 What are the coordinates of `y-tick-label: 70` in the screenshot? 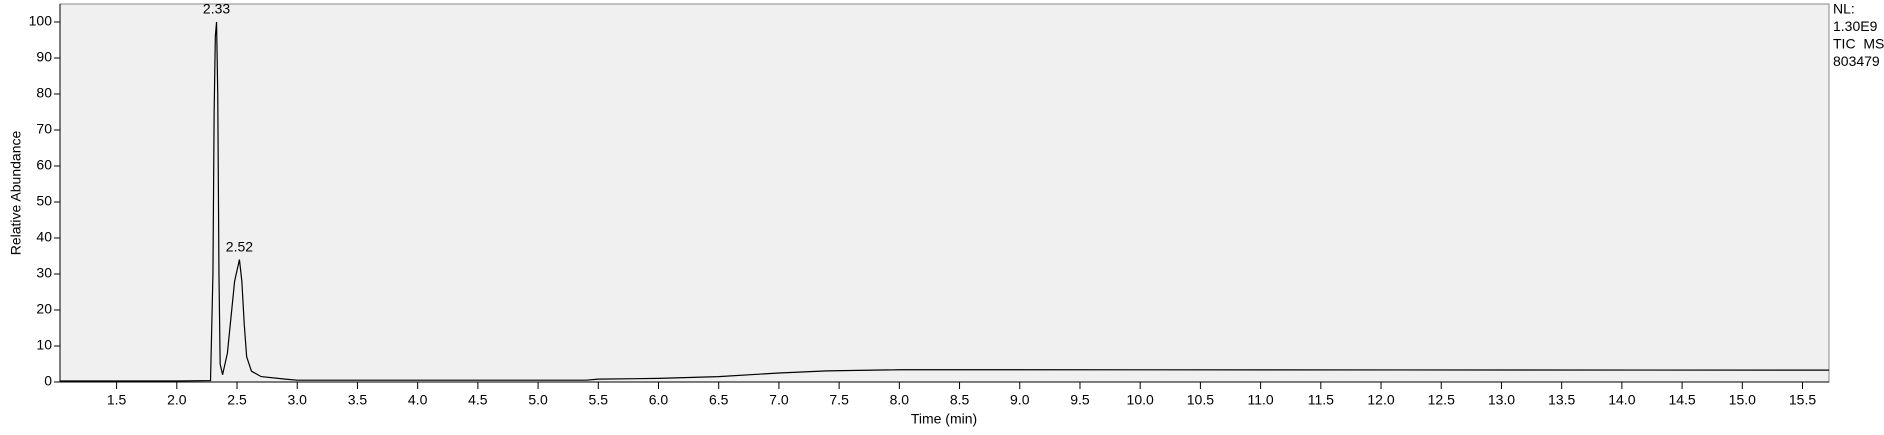 It's located at (44, 129).